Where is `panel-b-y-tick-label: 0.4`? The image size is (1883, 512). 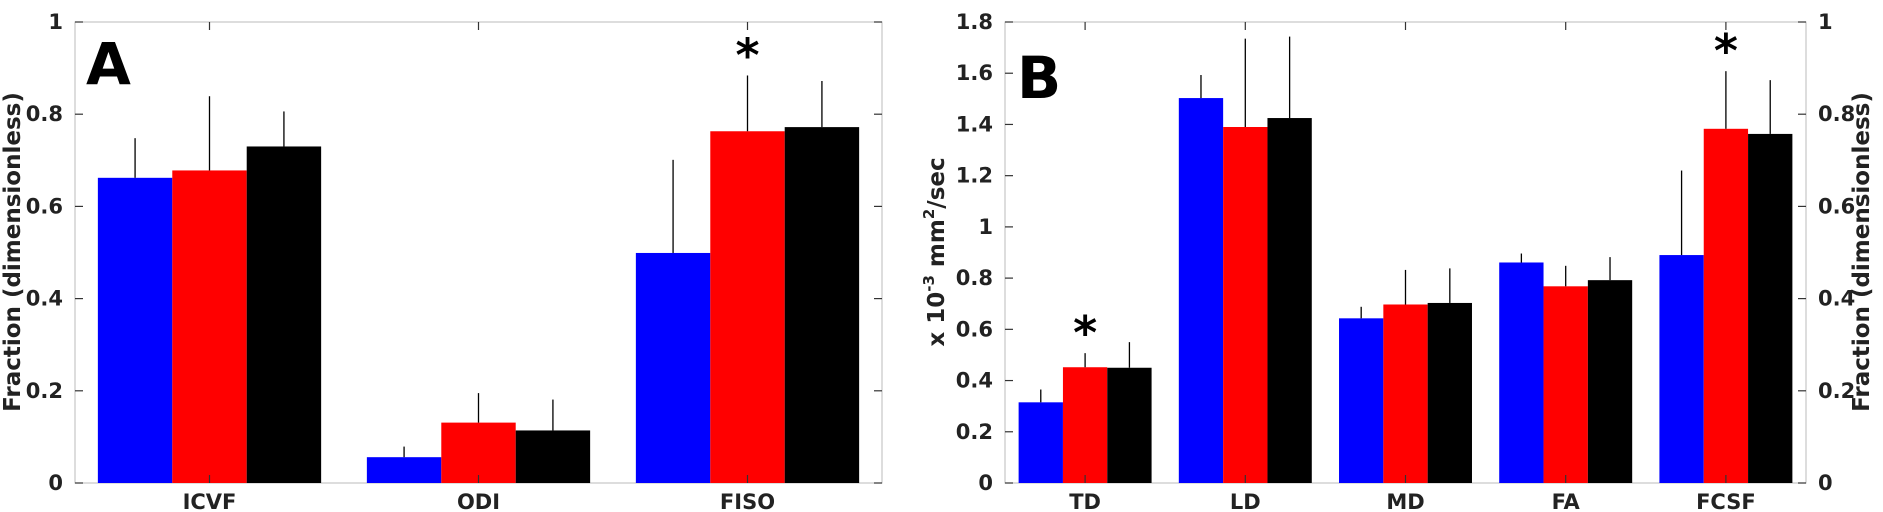 panel-b-y-tick-label: 0.4 is located at coordinates (974, 381).